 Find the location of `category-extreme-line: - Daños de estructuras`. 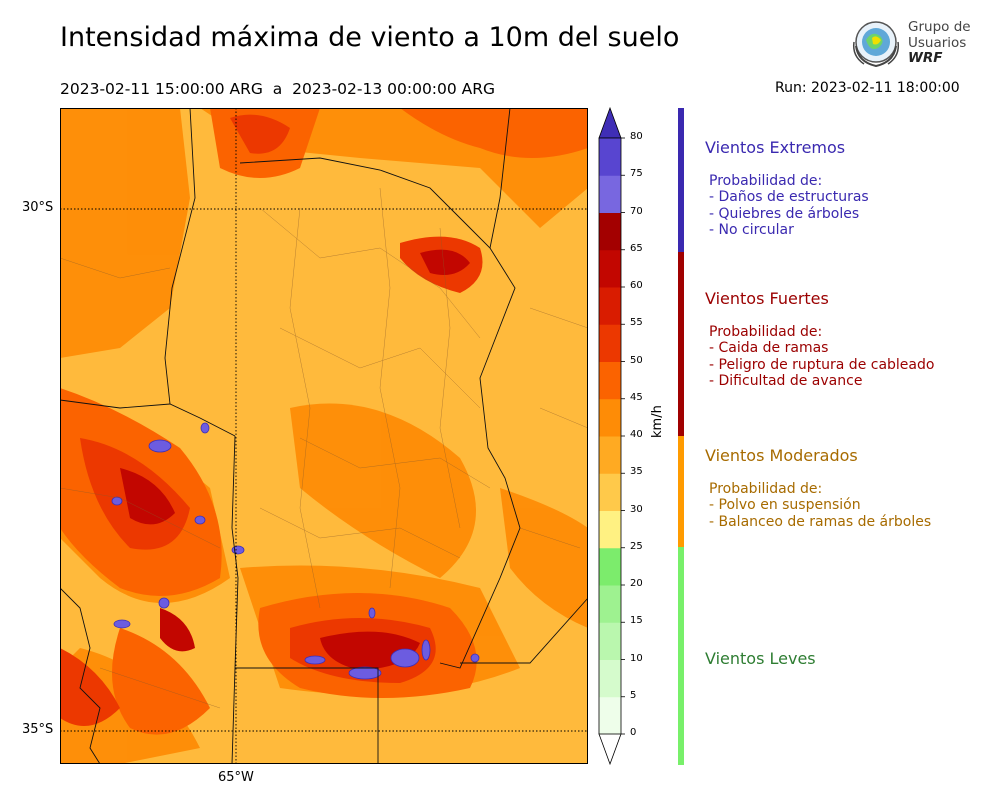

category-extreme-line: - Daños de estructuras is located at coordinates (789, 197).